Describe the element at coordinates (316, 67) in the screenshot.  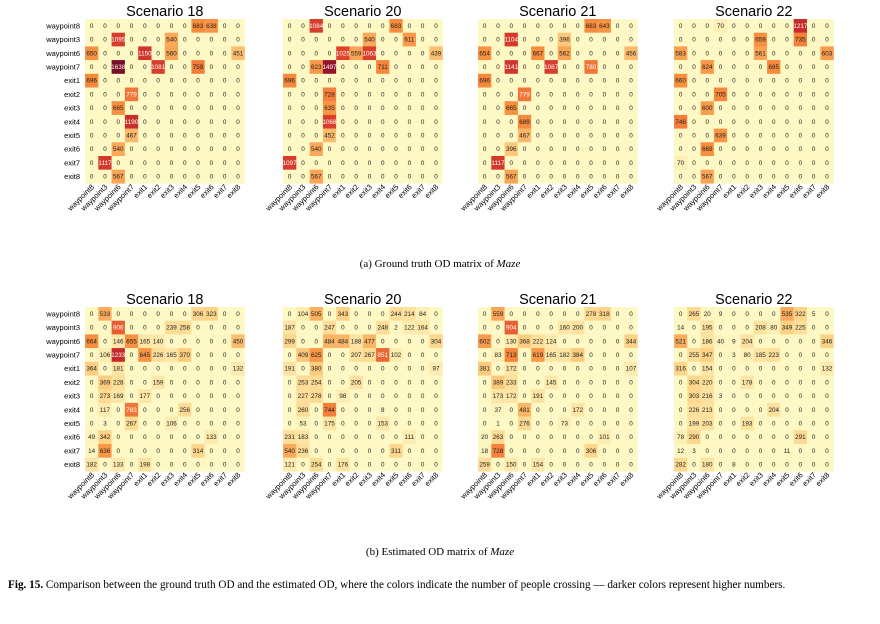
I see `cell-value: 623` at that location.